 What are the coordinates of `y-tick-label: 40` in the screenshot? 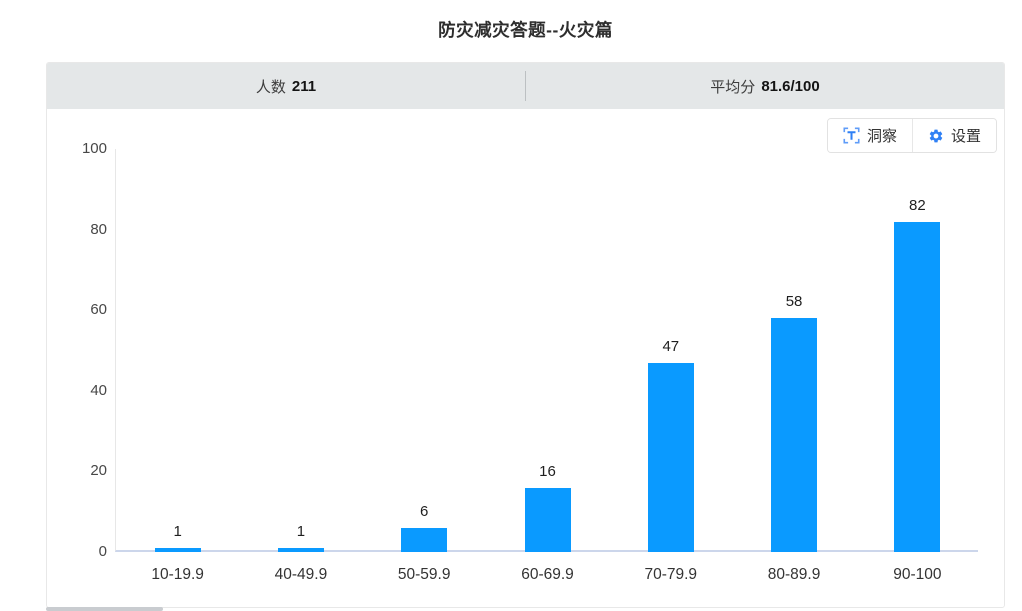 It's located at (98, 390).